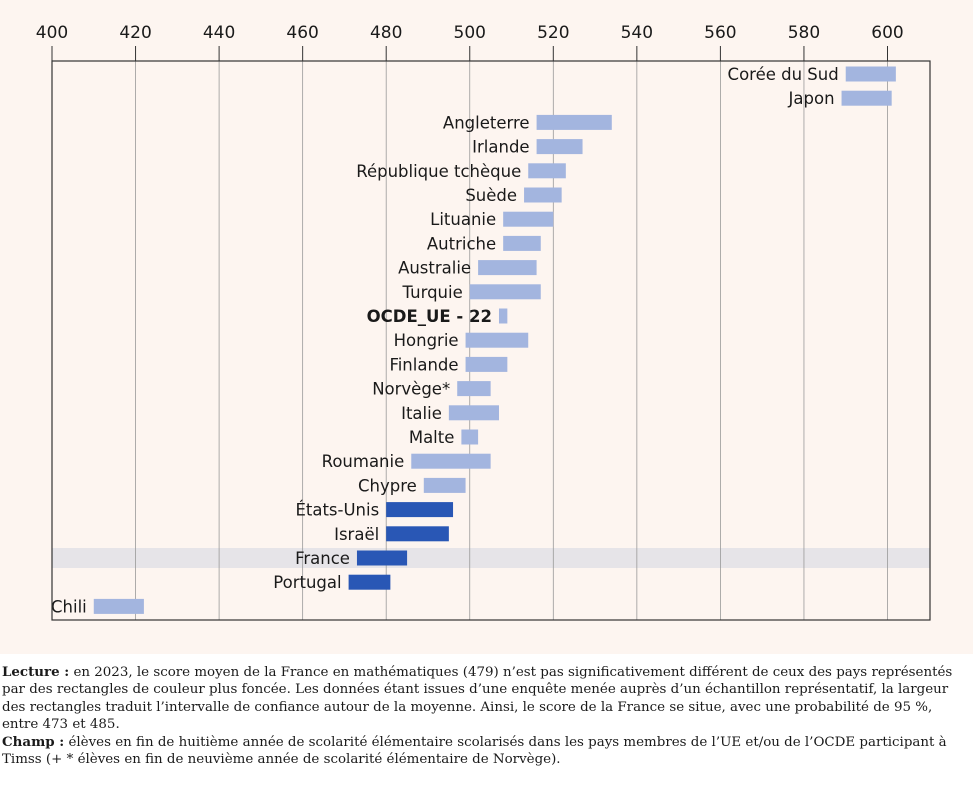  What do you see at coordinates (52, 33) in the screenshot?
I see `x-tick-label: 400` at bounding box center [52, 33].